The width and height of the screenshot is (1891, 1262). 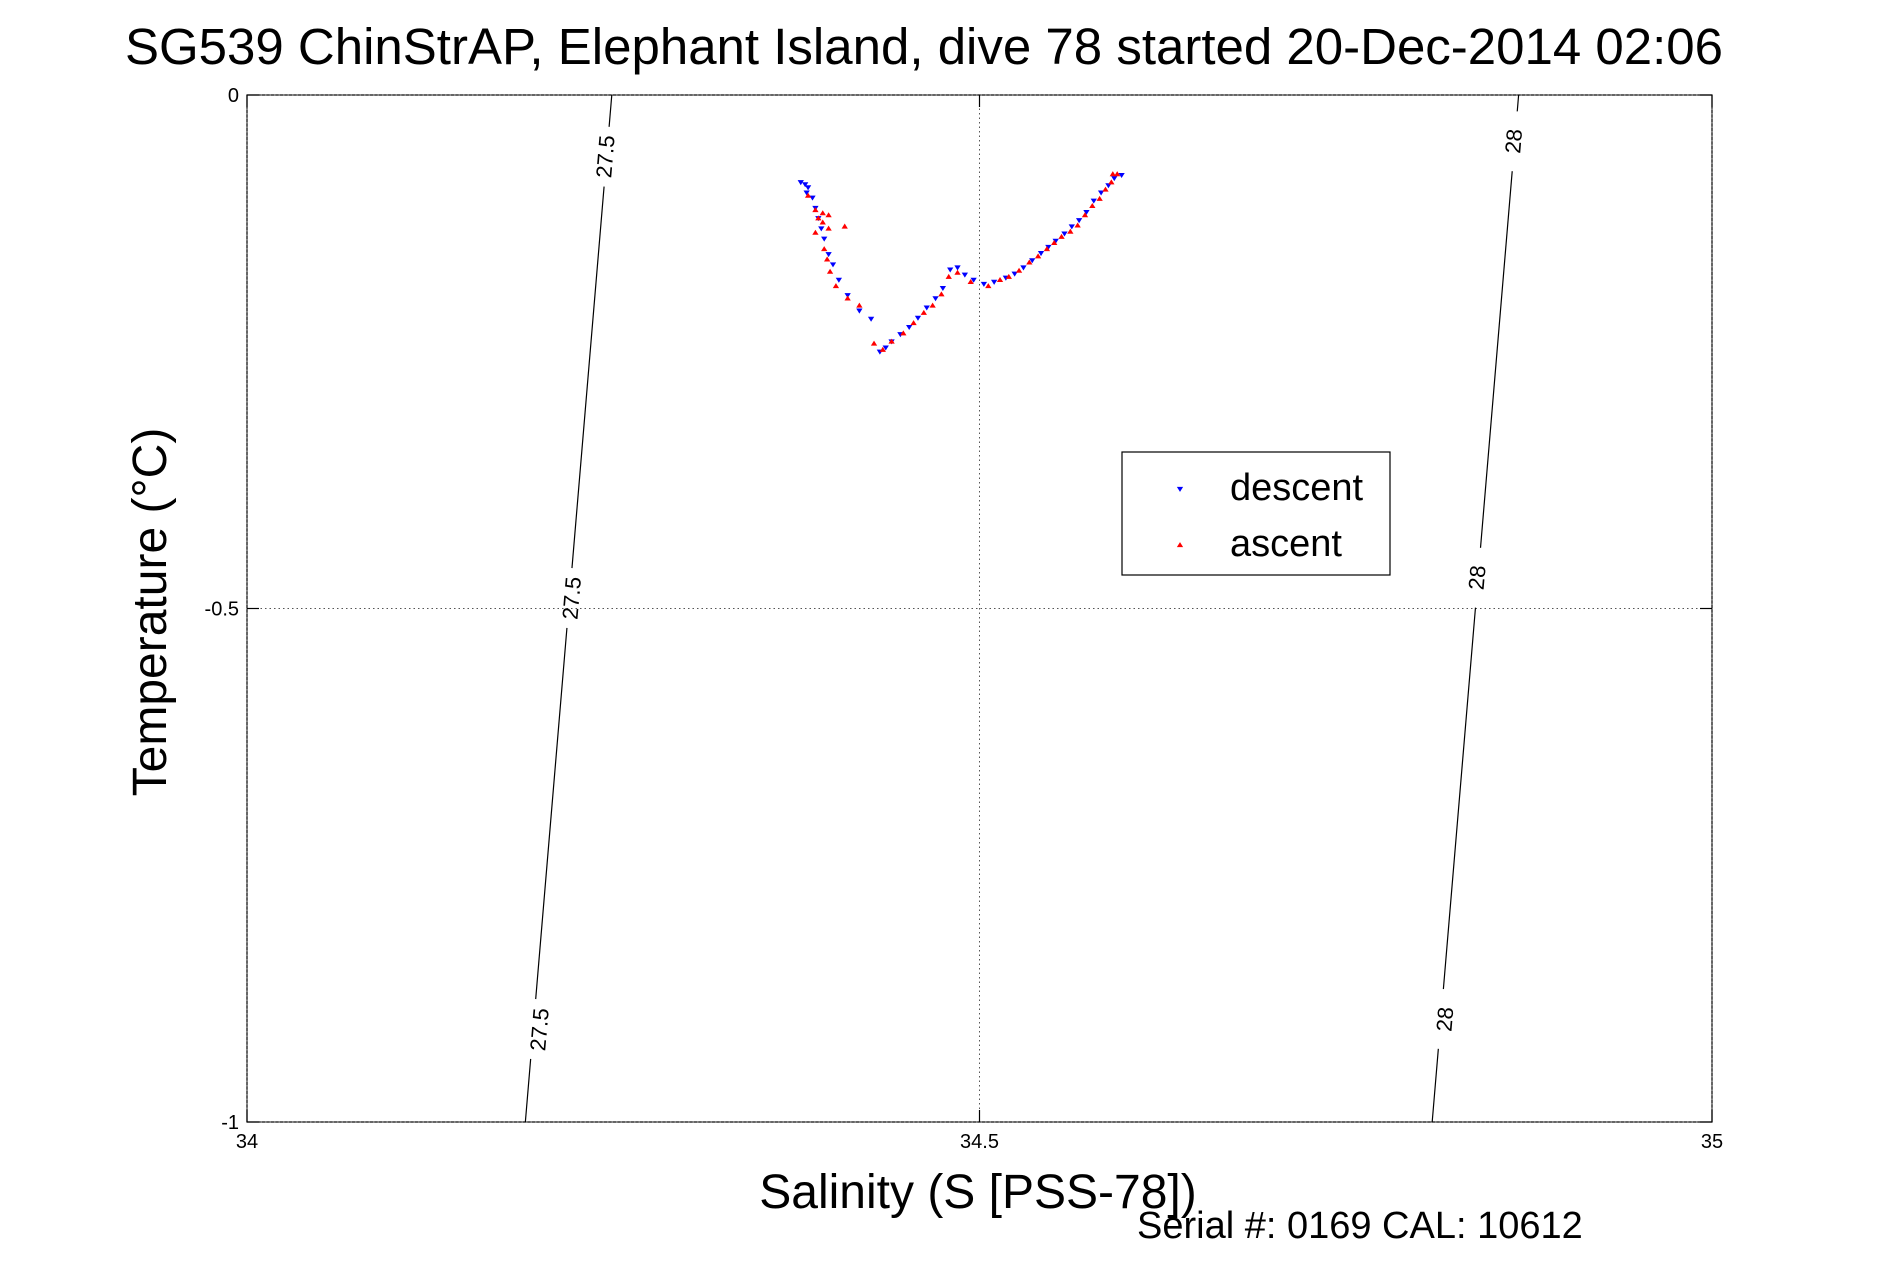 What do you see at coordinates (1286, 544) in the screenshot?
I see `legend-label-ascent: ascent` at bounding box center [1286, 544].